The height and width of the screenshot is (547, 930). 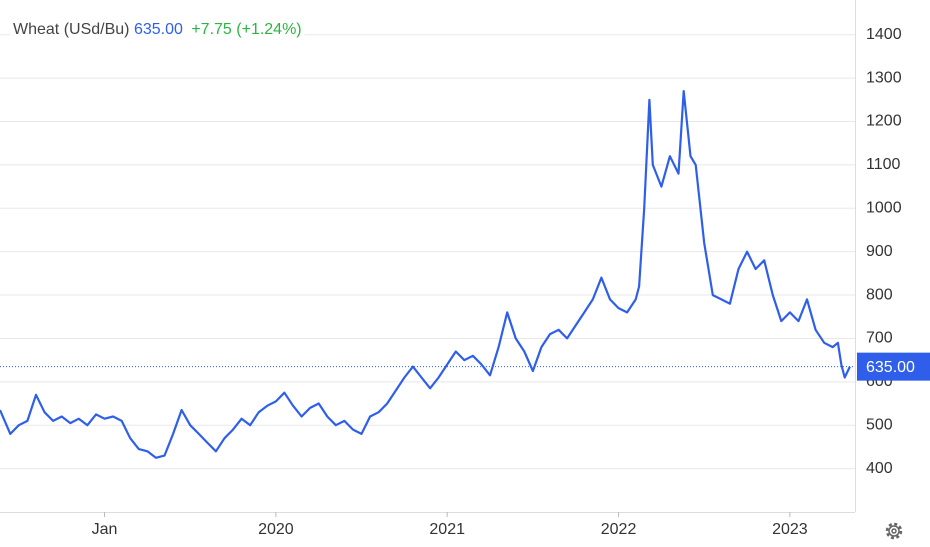 What do you see at coordinates (790, 529) in the screenshot?
I see `x-tick-label: 2023` at bounding box center [790, 529].